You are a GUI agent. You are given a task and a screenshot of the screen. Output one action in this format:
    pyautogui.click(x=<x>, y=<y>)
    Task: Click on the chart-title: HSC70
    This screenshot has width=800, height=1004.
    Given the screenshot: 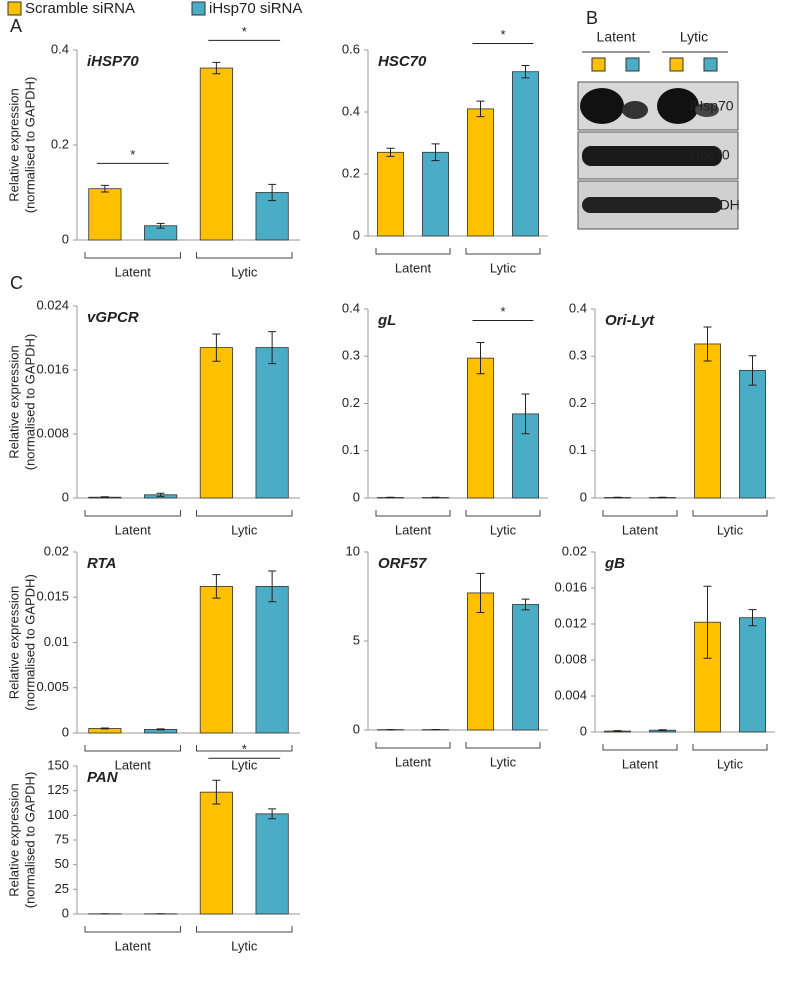 What is the action you would take?
    pyautogui.click(x=402, y=61)
    